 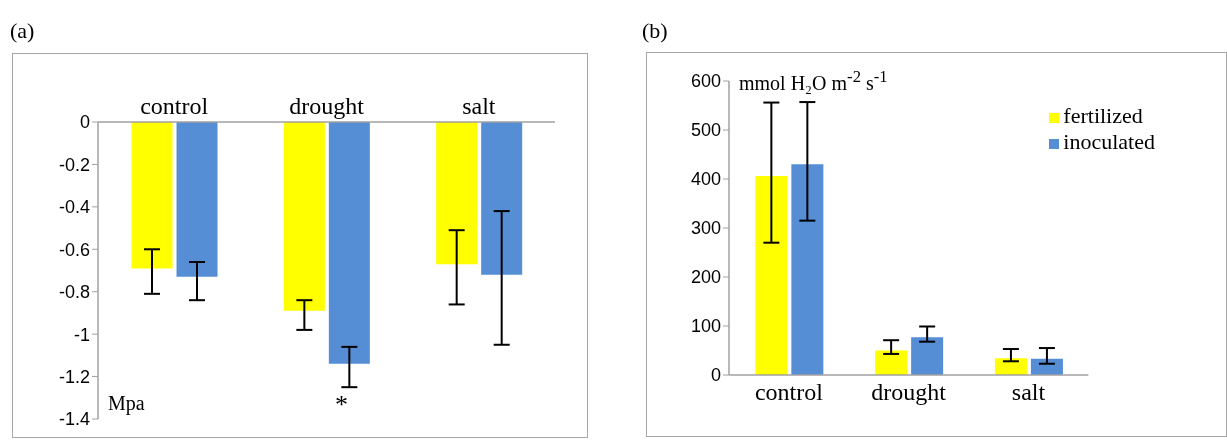 What do you see at coordinates (74, 249) in the screenshot?
I see `y-tick-label: -0.6` at bounding box center [74, 249].